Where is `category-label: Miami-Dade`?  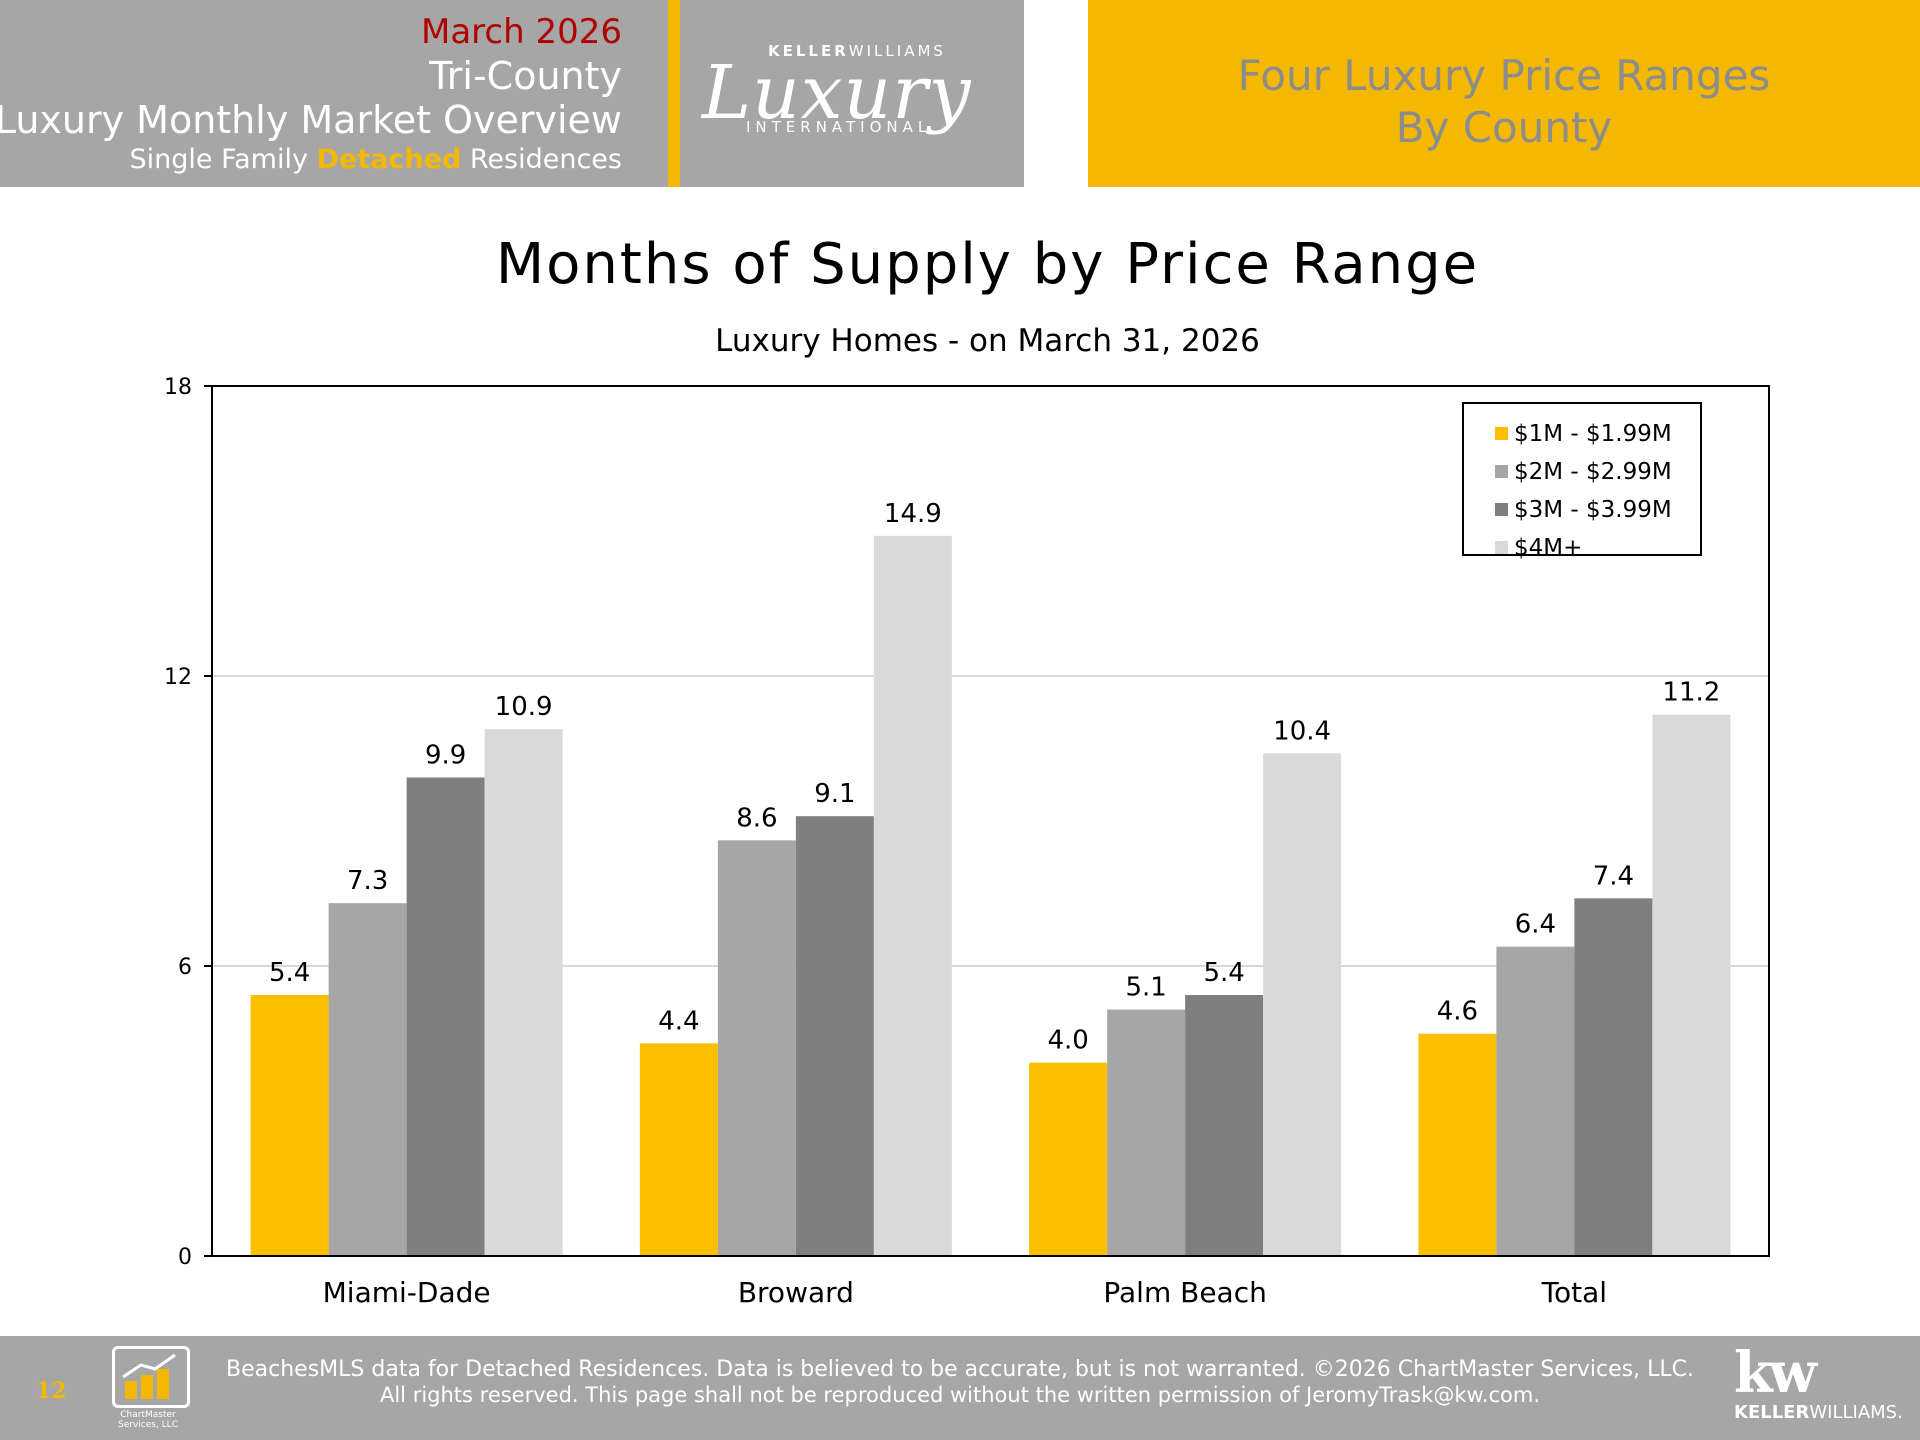 category-label: Miami-Dade is located at coordinates (407, 1292).